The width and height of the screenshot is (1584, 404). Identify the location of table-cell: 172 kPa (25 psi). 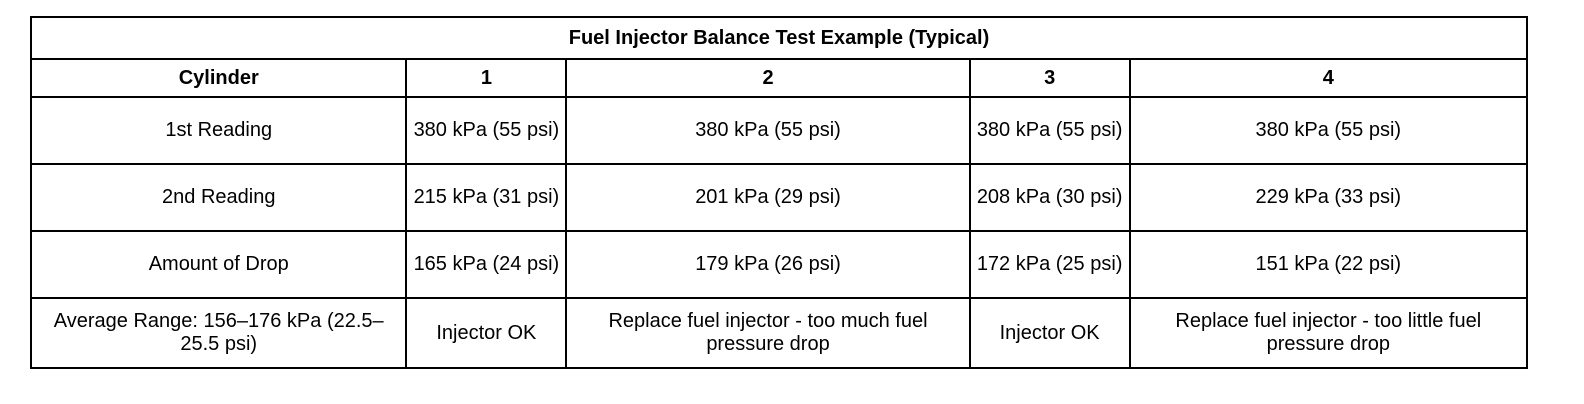
(1049, 264).